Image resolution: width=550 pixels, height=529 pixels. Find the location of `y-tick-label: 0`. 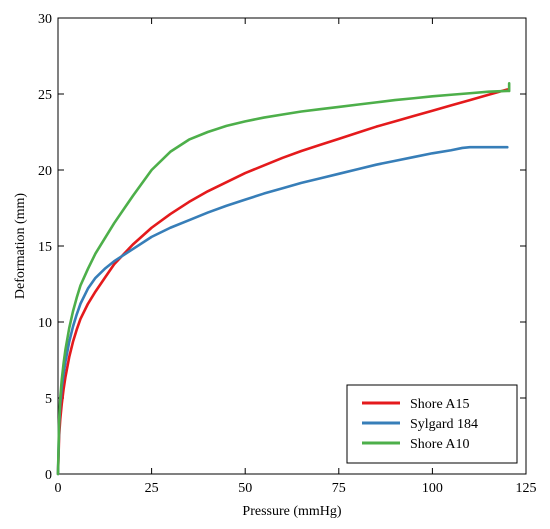

y-tick-label: 0 is located at coordinates (48, 475).